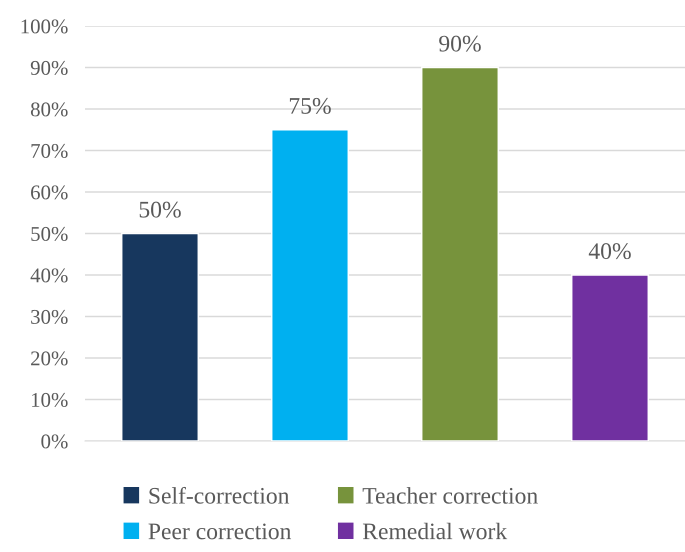 This screenshot has height=552, width=685. I want to click on y-tick-label: 60%, so click(49, 192).